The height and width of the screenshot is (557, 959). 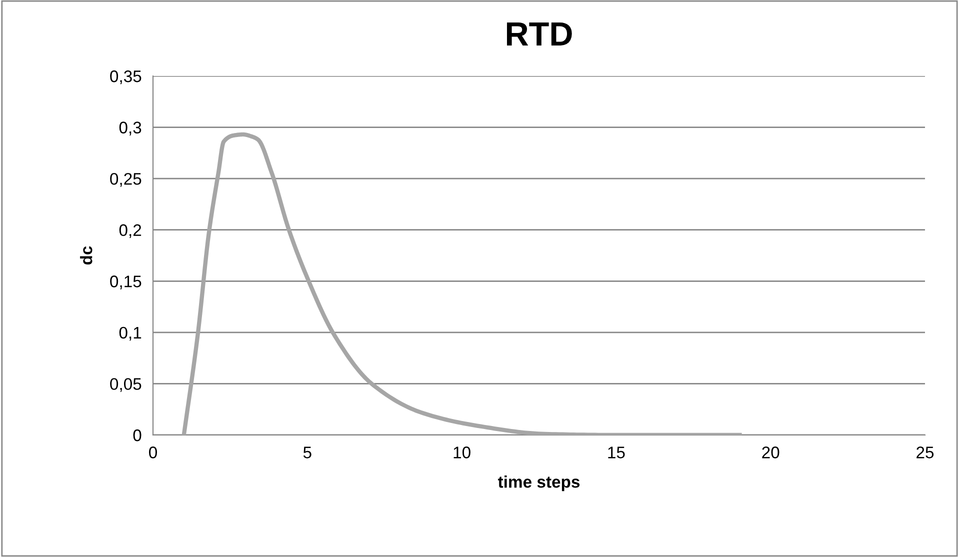 I want to click on y-tick-label: 0,15, so click(x=126, y=283).